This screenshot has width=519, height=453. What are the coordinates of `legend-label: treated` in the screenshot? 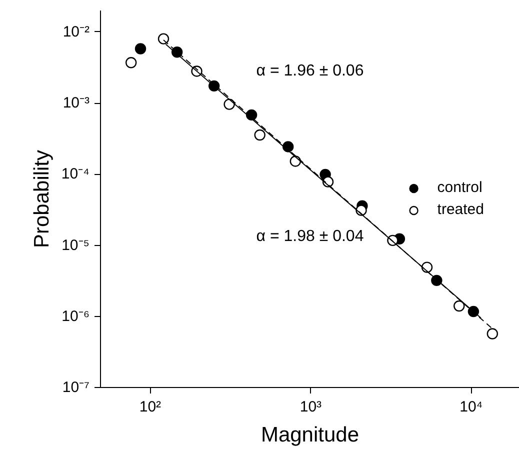 It's located at (460, 209).